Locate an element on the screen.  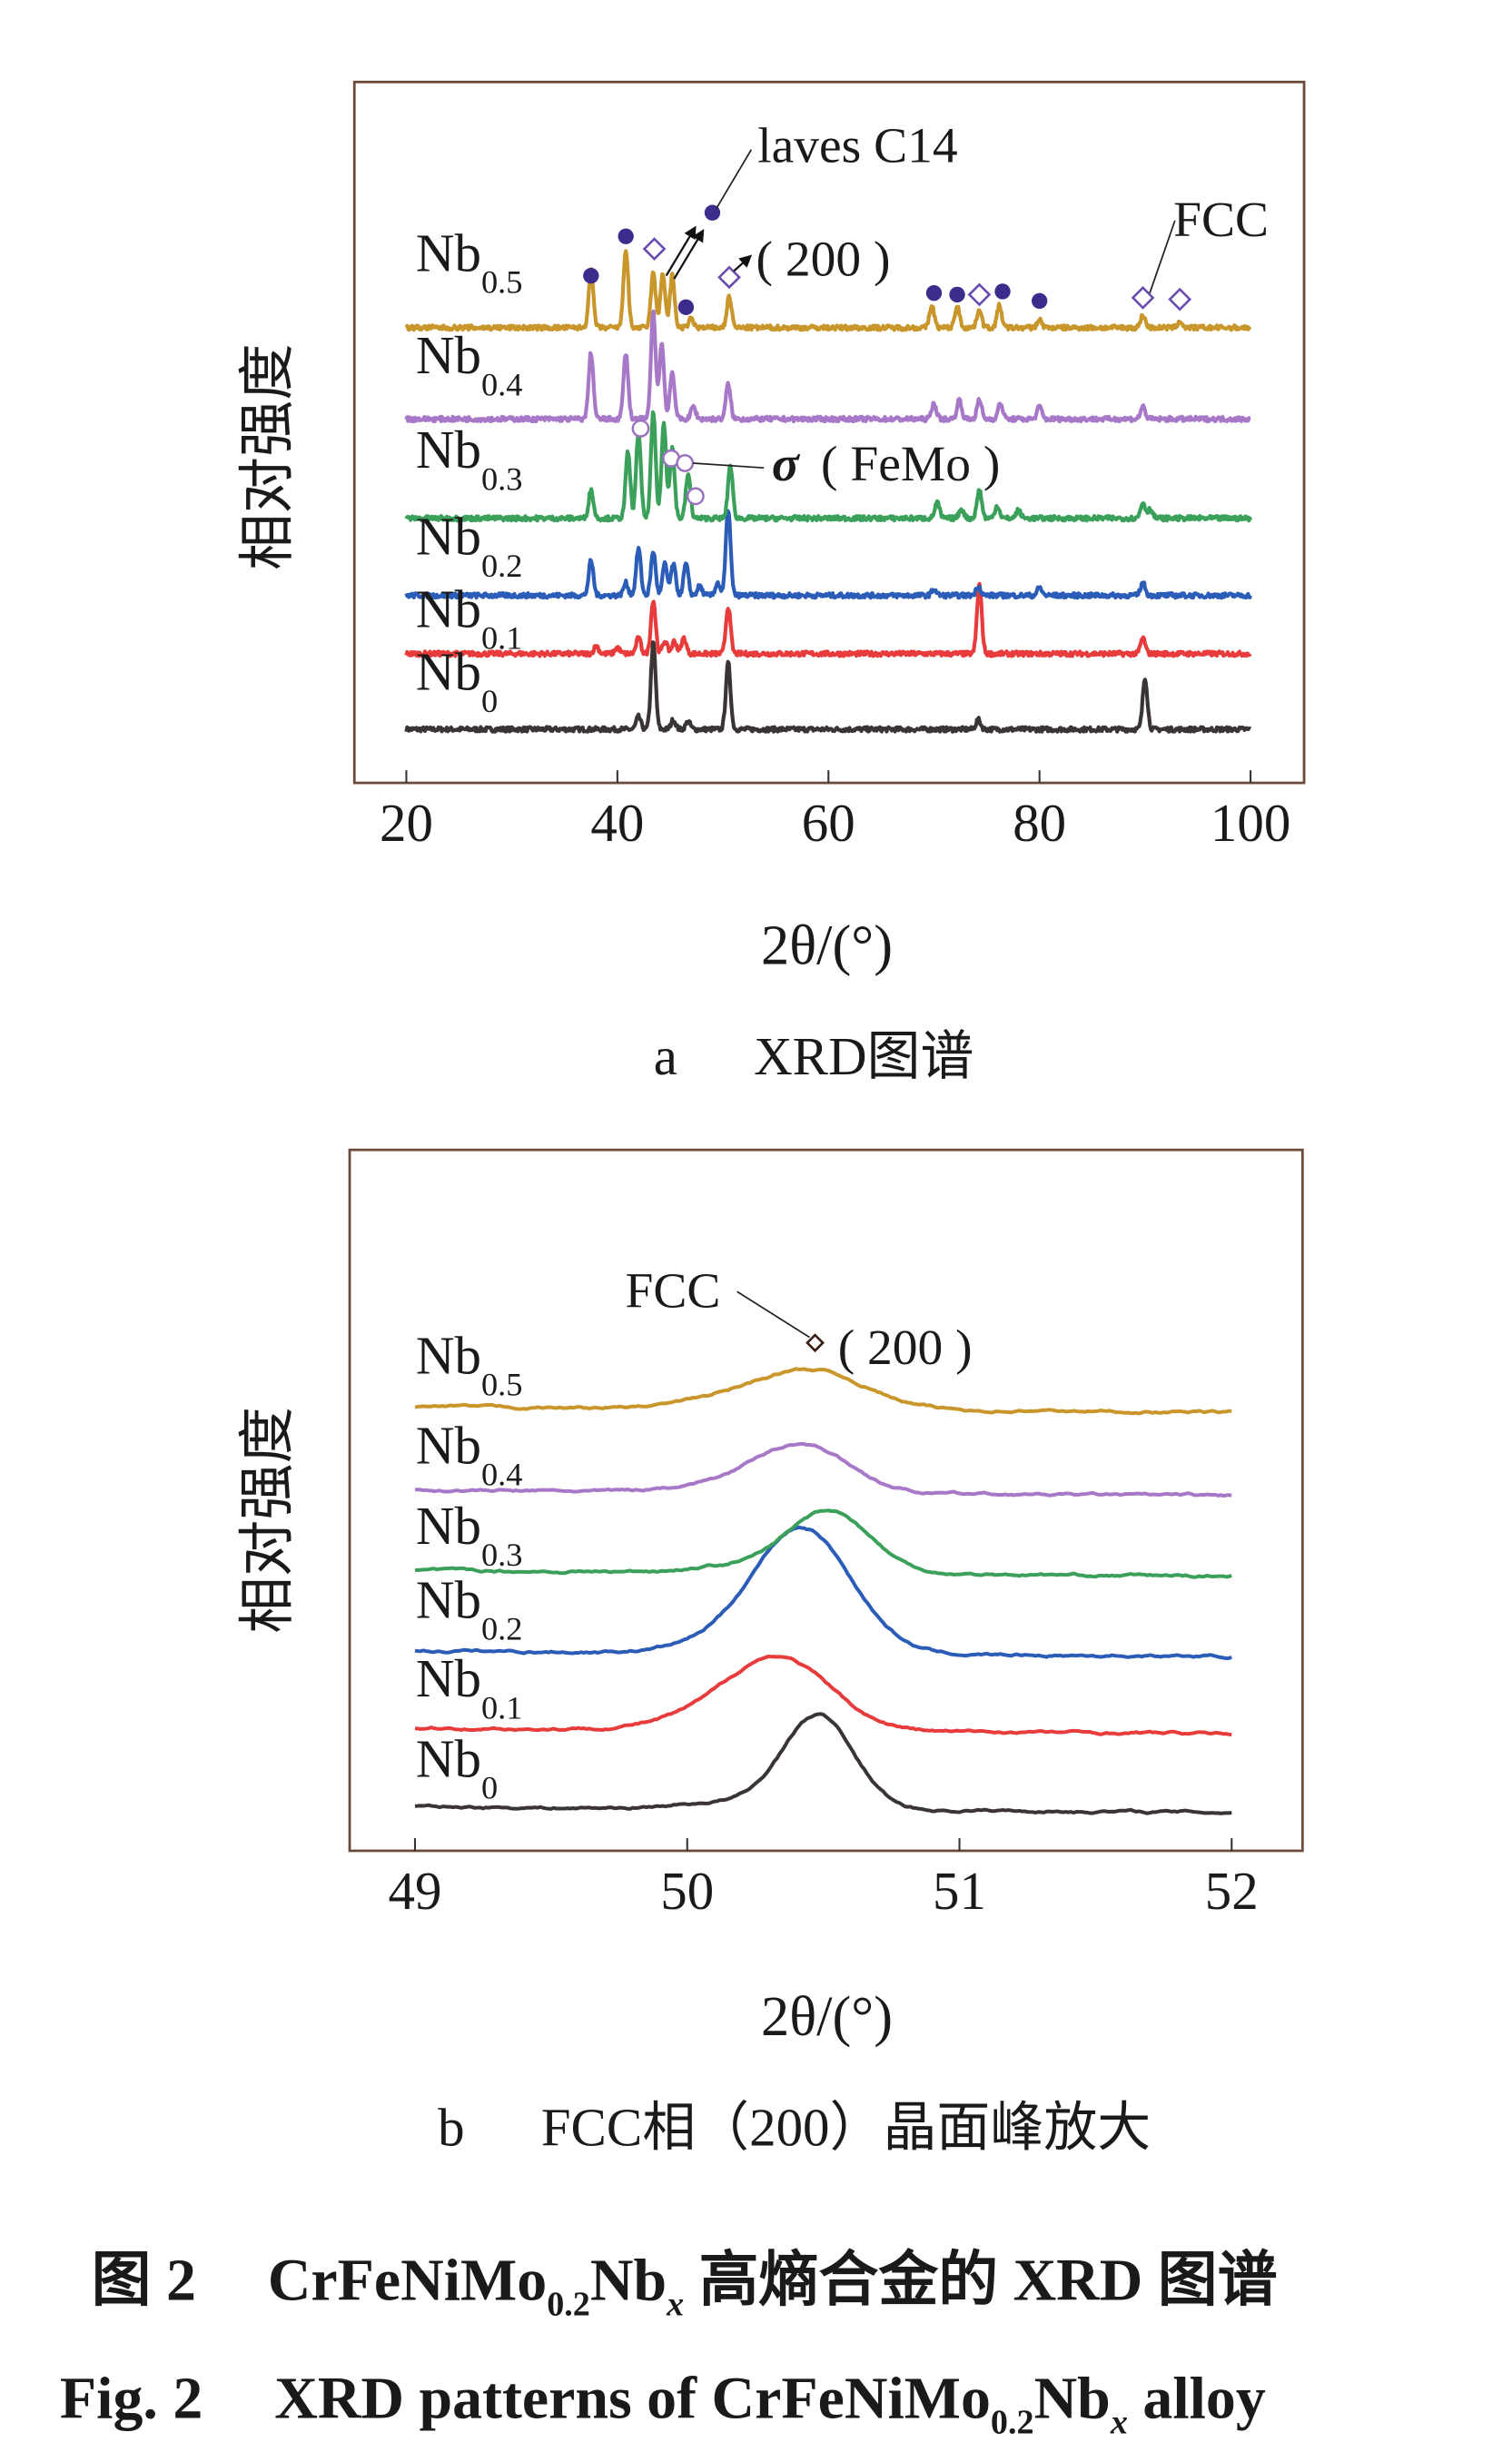
cn-suffix: 高熵合金的 XRD 图谱 is located at coordinates (981, 2280).